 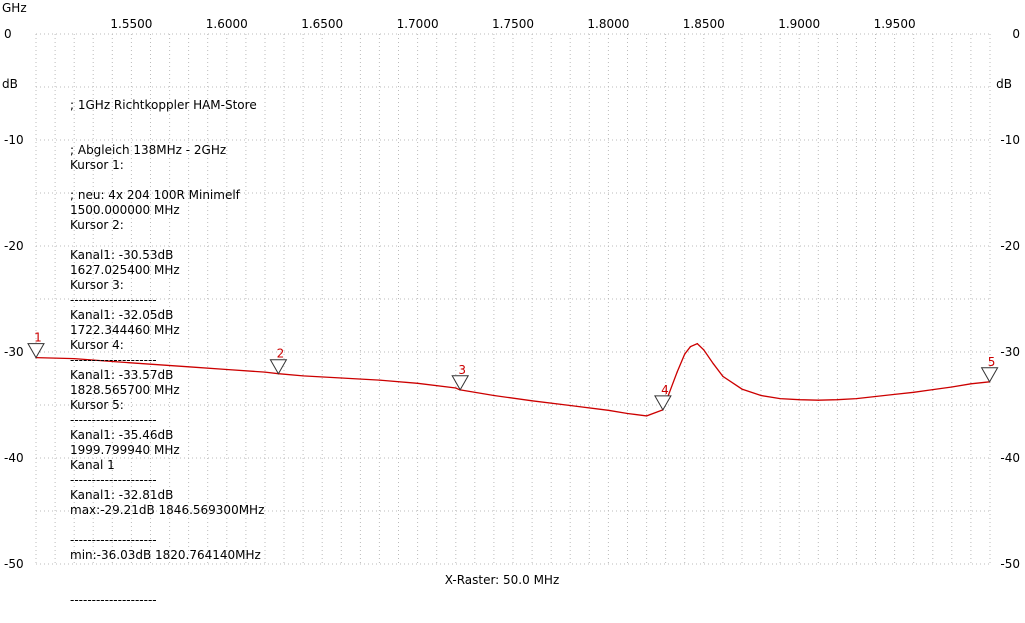 I want to click on y-tick-label-left: -40, so click(x=14, y=458).